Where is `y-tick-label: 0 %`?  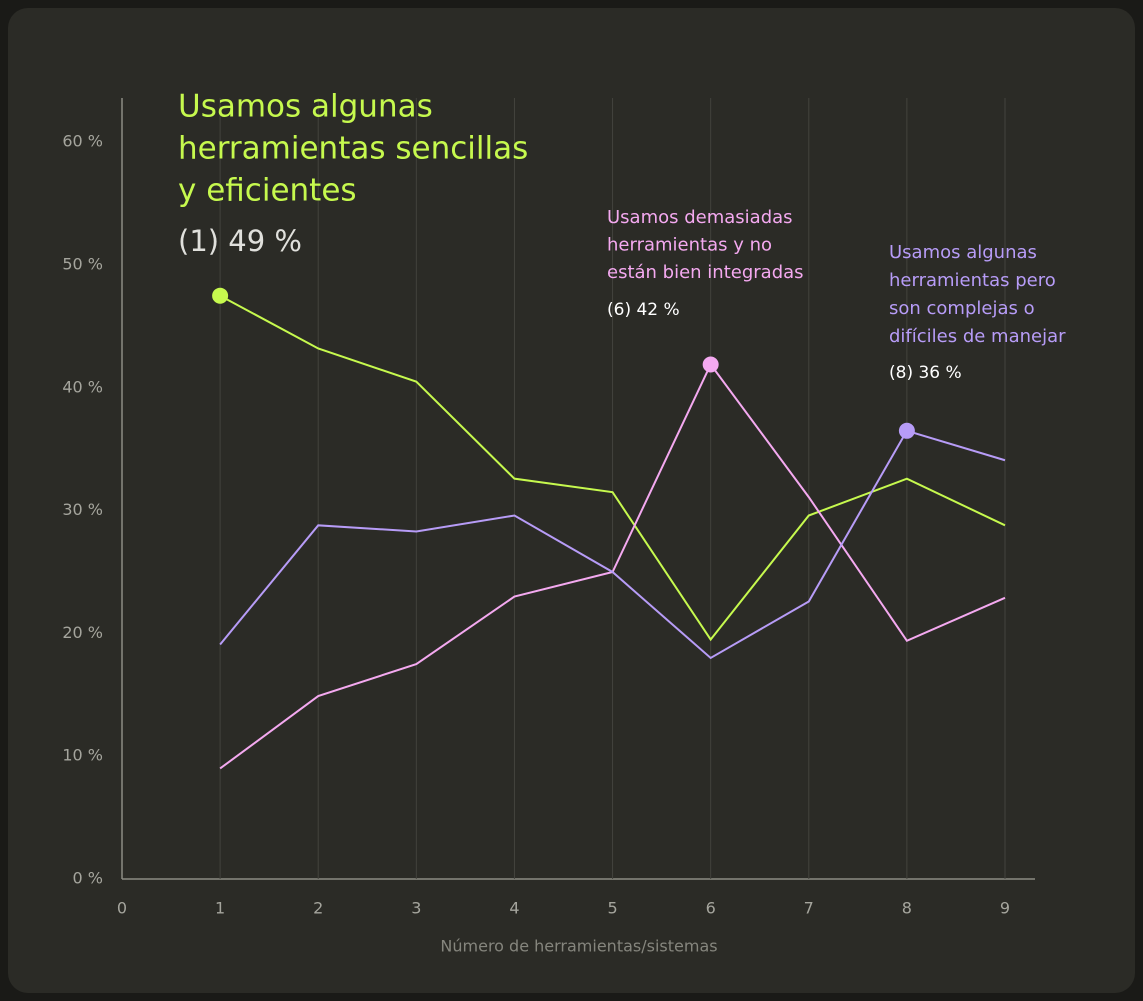
y-tick-label: 0 % is located at coordinates (88, 878).